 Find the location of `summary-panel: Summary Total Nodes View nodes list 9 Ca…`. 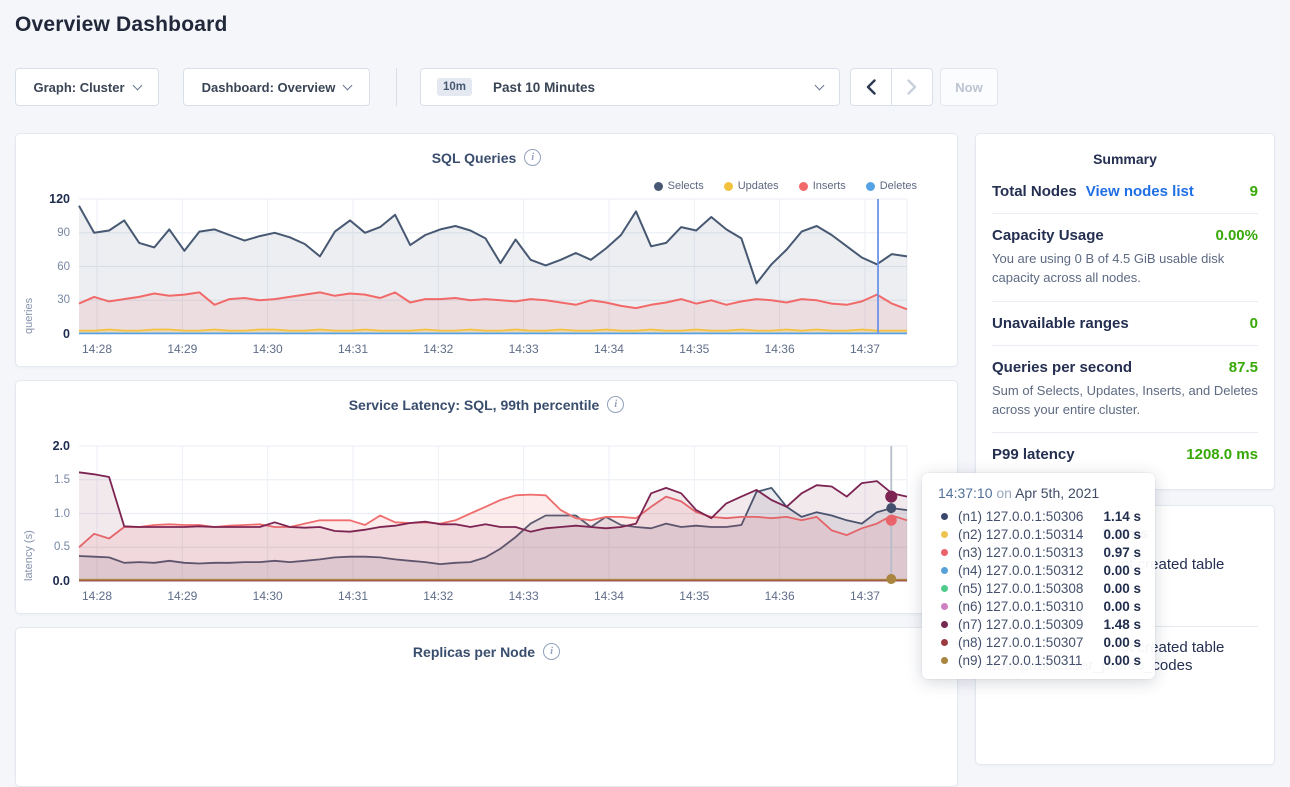

summary-panel: Summary Total Nodes View nodes list 9 Ca… is located at coordinates (1125, 311).